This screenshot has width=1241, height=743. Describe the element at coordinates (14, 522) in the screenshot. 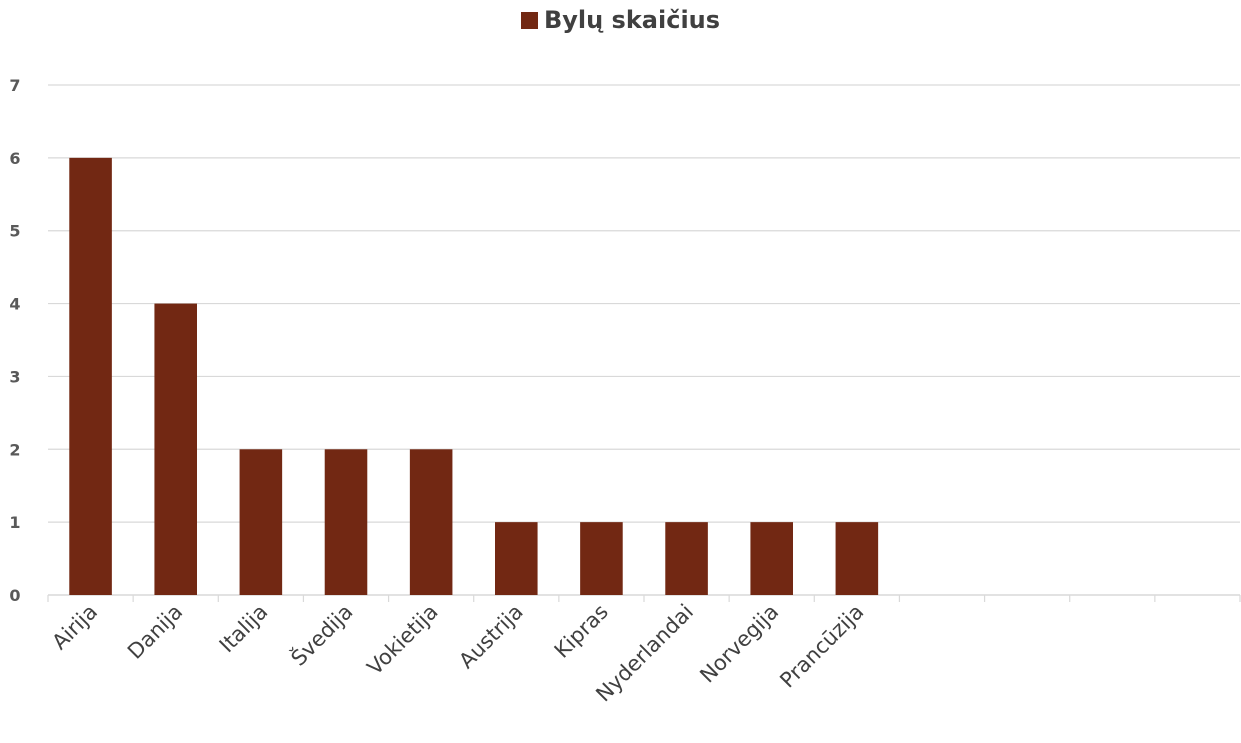

I see `y-tick-label: 1` at that location.